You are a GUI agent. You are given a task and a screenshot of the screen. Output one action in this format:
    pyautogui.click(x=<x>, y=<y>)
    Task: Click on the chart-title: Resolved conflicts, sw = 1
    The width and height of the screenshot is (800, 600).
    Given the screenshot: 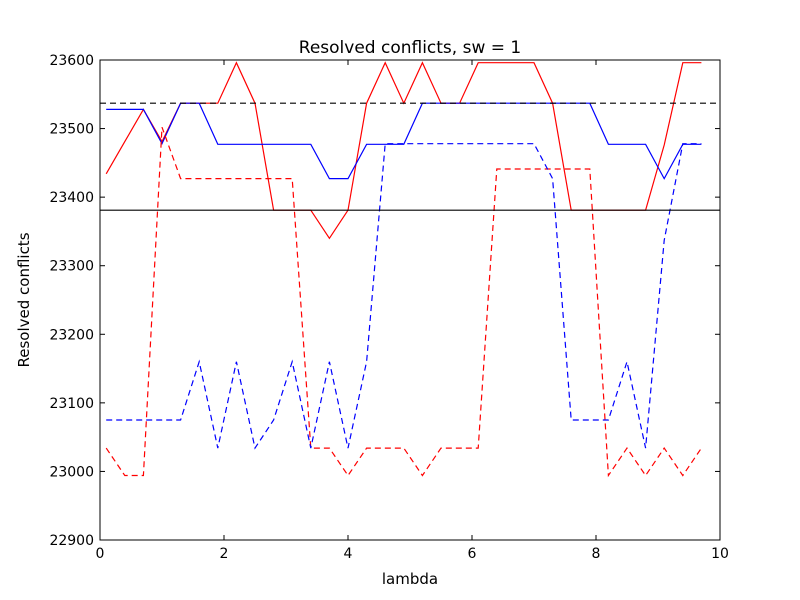 What is the action you would take?
    pyautogui.click(x=410, y=48)
    